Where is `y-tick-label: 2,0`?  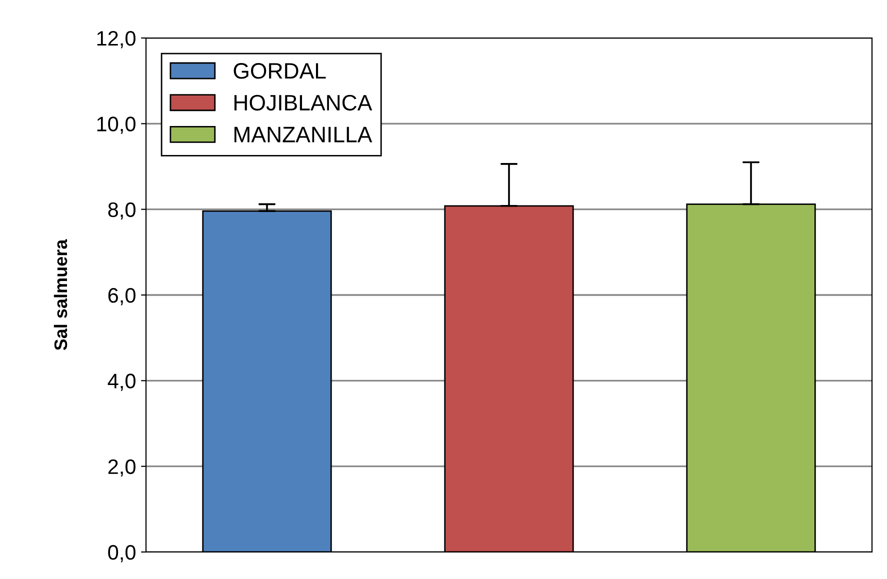 y-tick-label: 2,0 is located at coordinates (122, 468).